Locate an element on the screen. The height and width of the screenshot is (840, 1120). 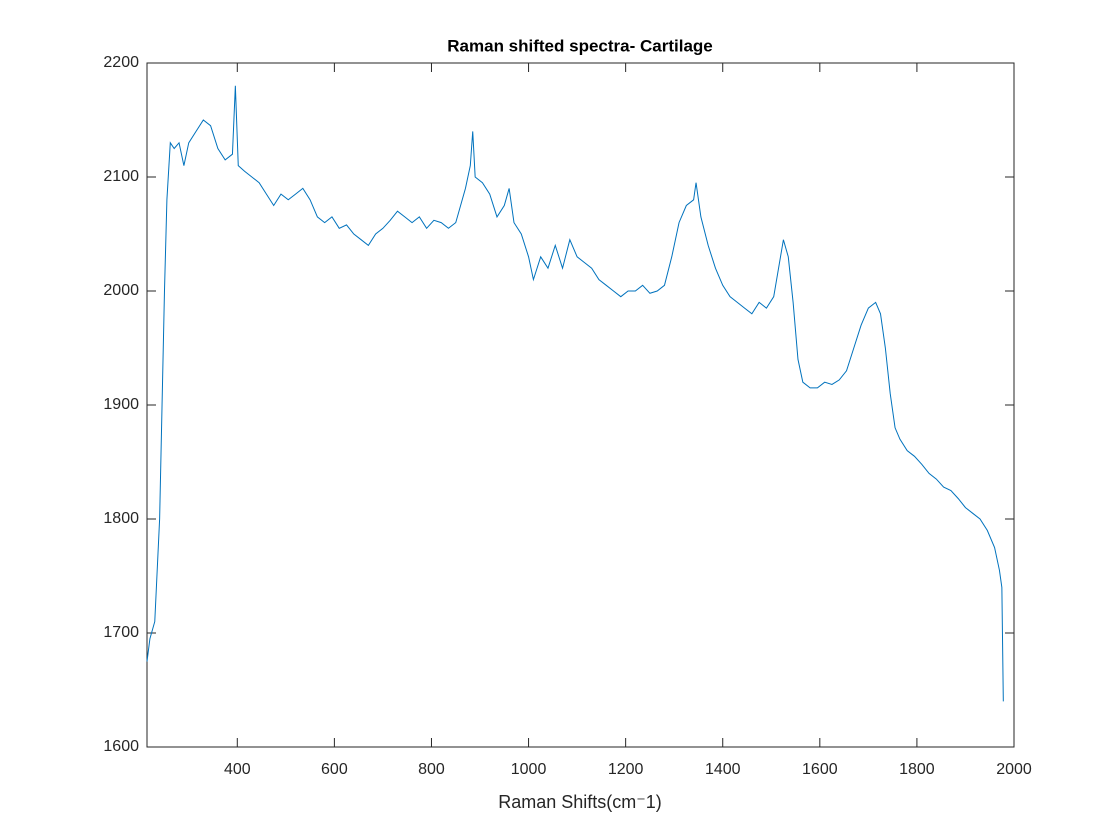
y-tick-label: 1600 is located at coordinates (121, 746).